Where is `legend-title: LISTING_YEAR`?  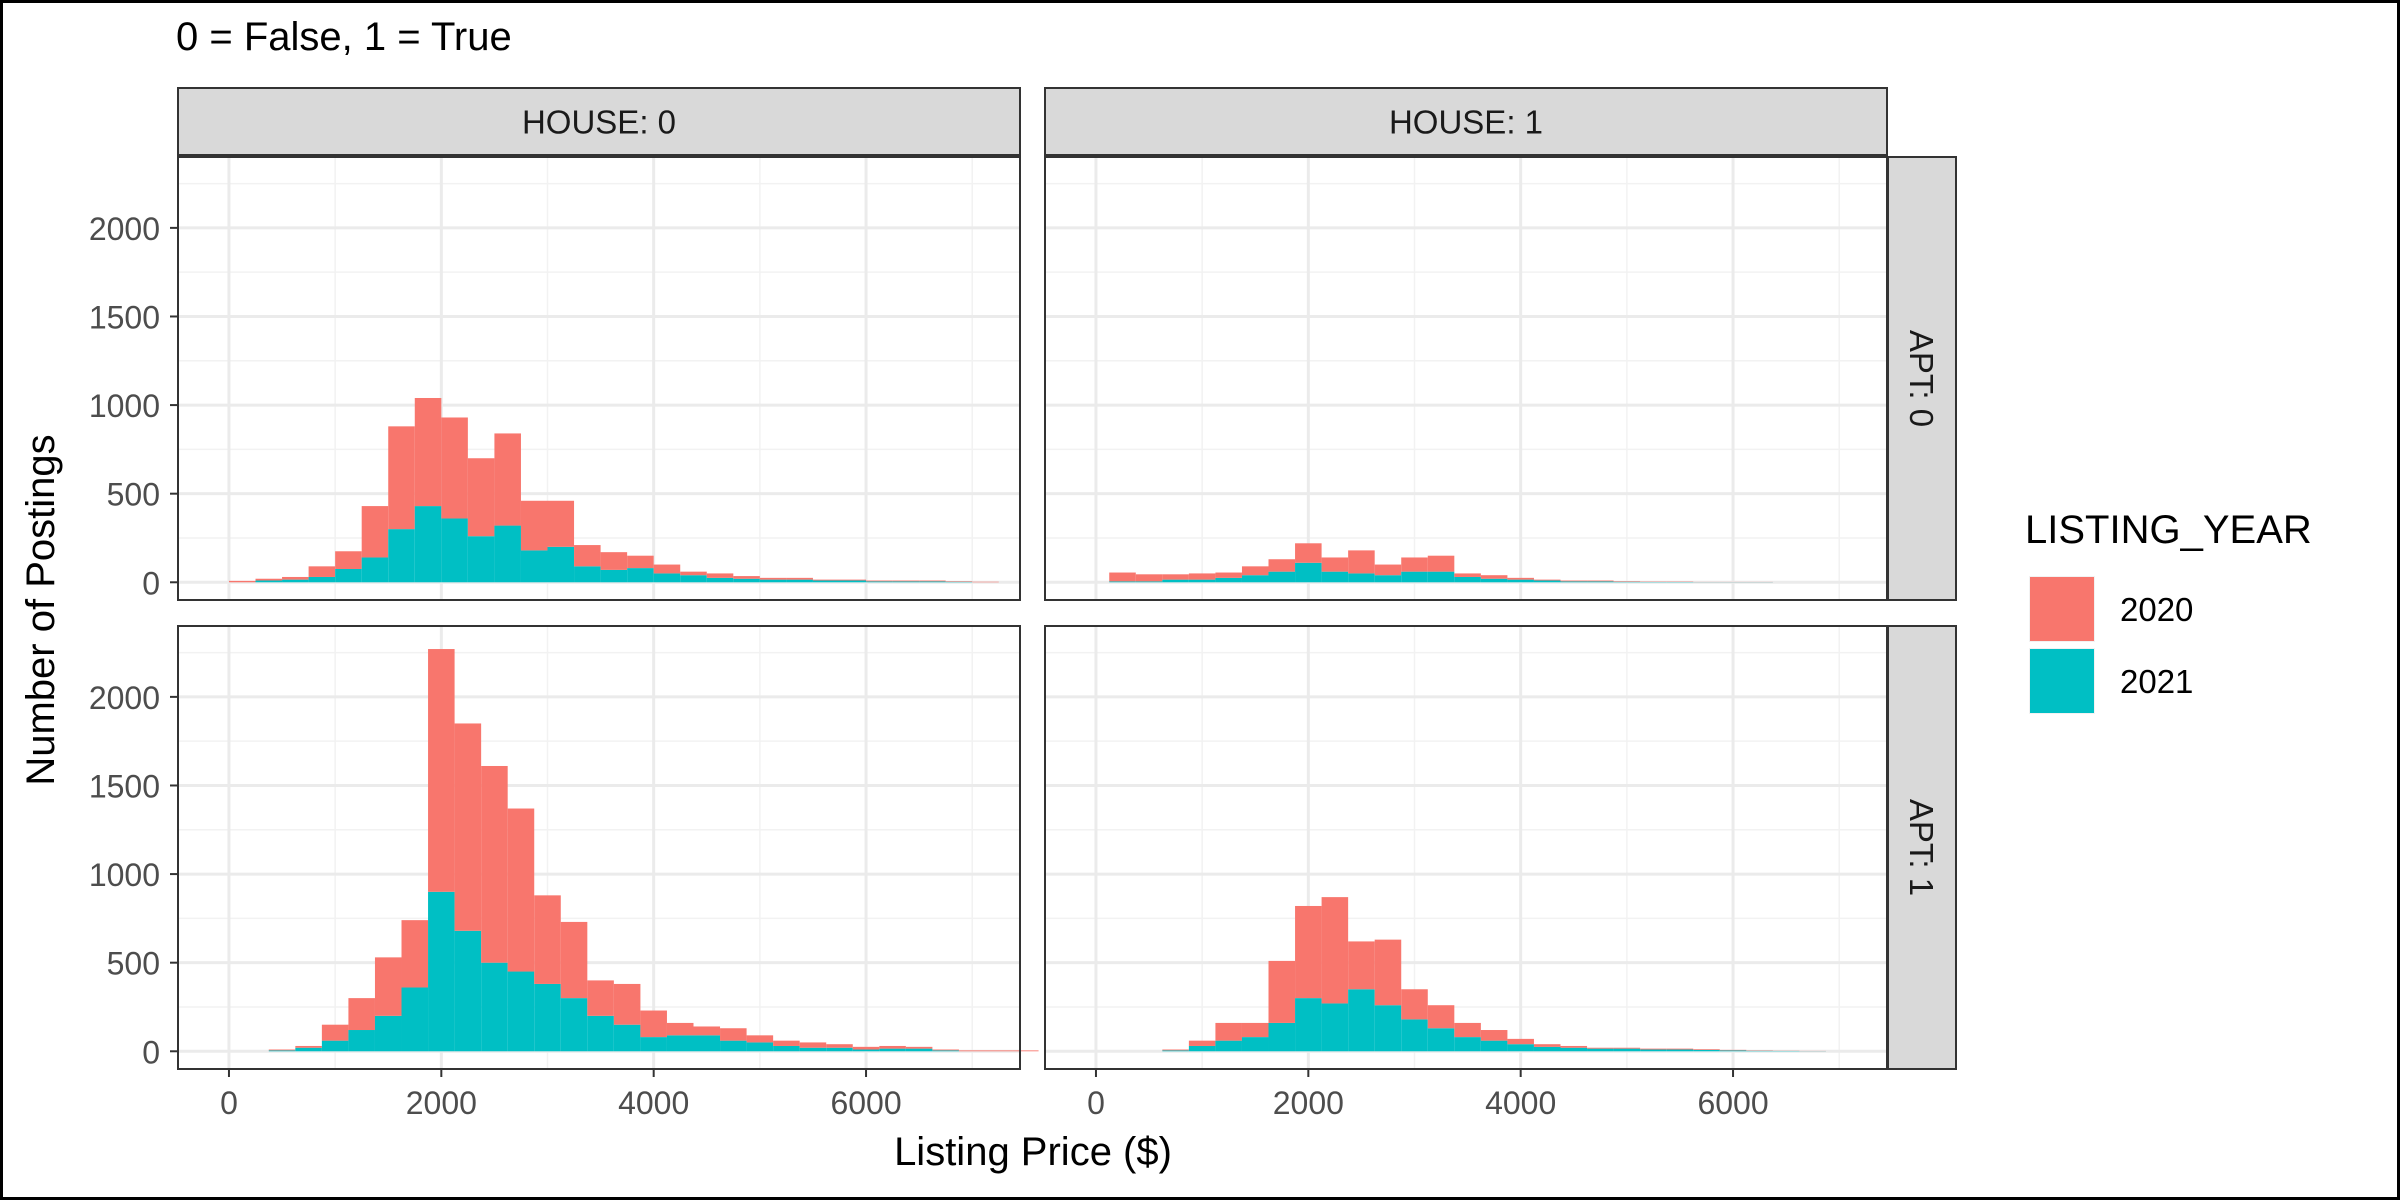
legend-title: LISTING_YEAR is located at coordinates (2168, 530).